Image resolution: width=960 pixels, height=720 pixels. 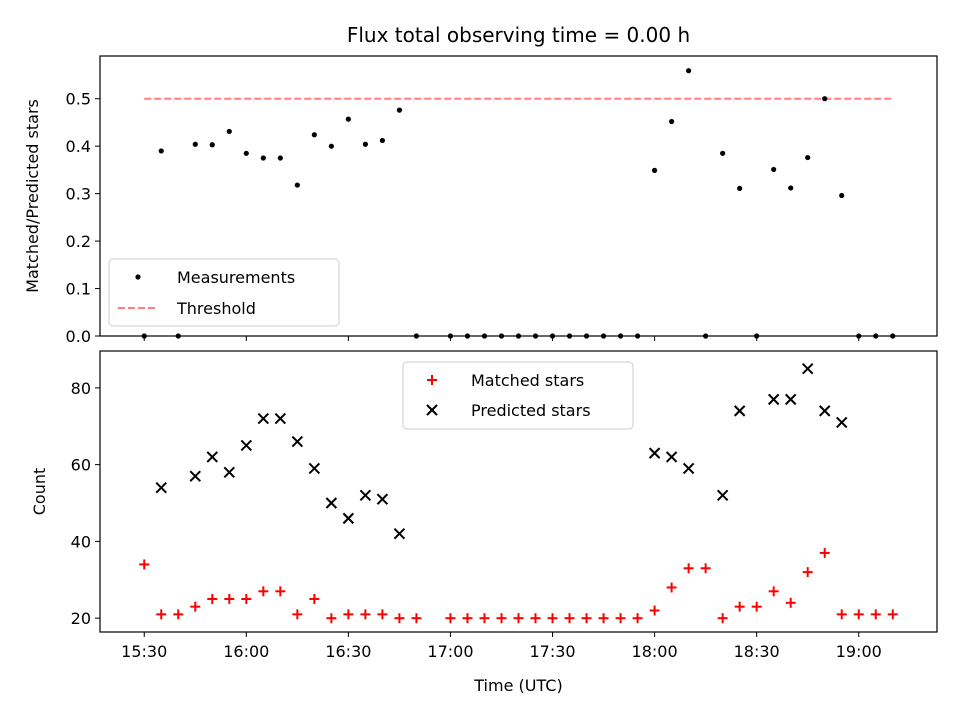 I want to click on top-legend: Measurements Threshold, so click(x=224, y=292).